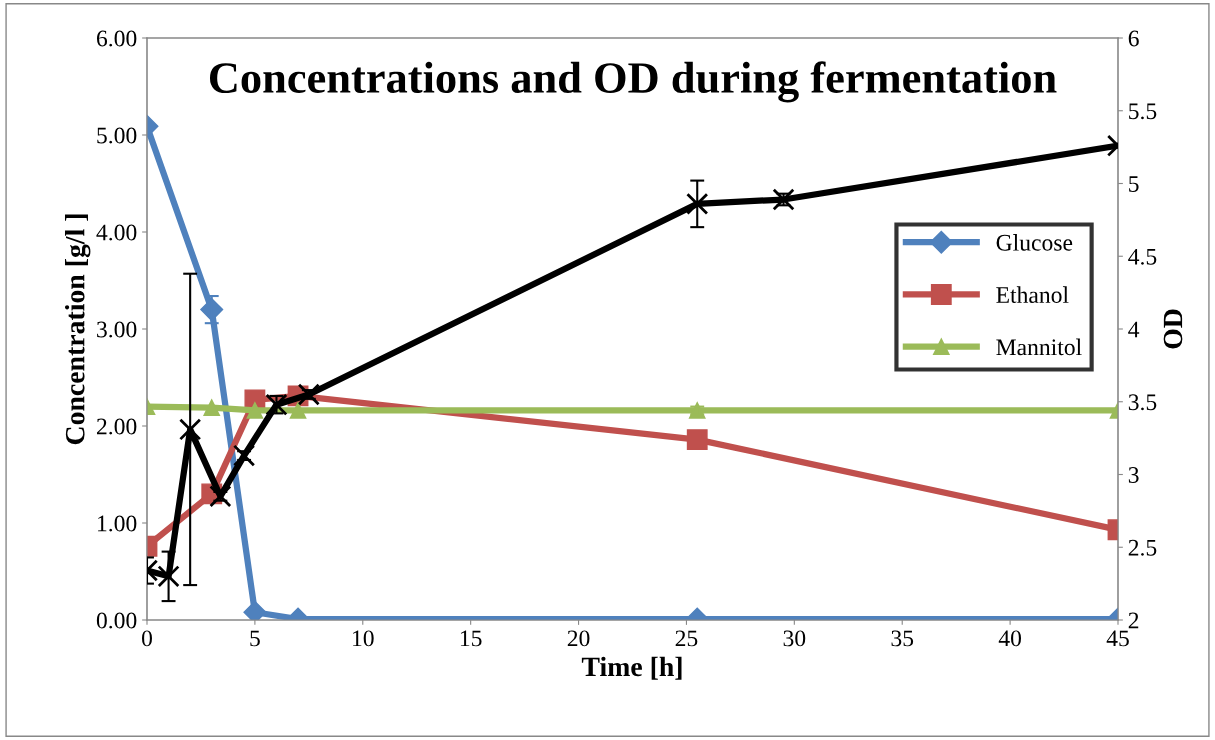 Image resolution: width=1215 pixels, height=740 pixels. What do you see at coordinates (1142, 256) in the screenshot?
I see `y2-tick-label: 4.5` at bounding box center [1142, 256].